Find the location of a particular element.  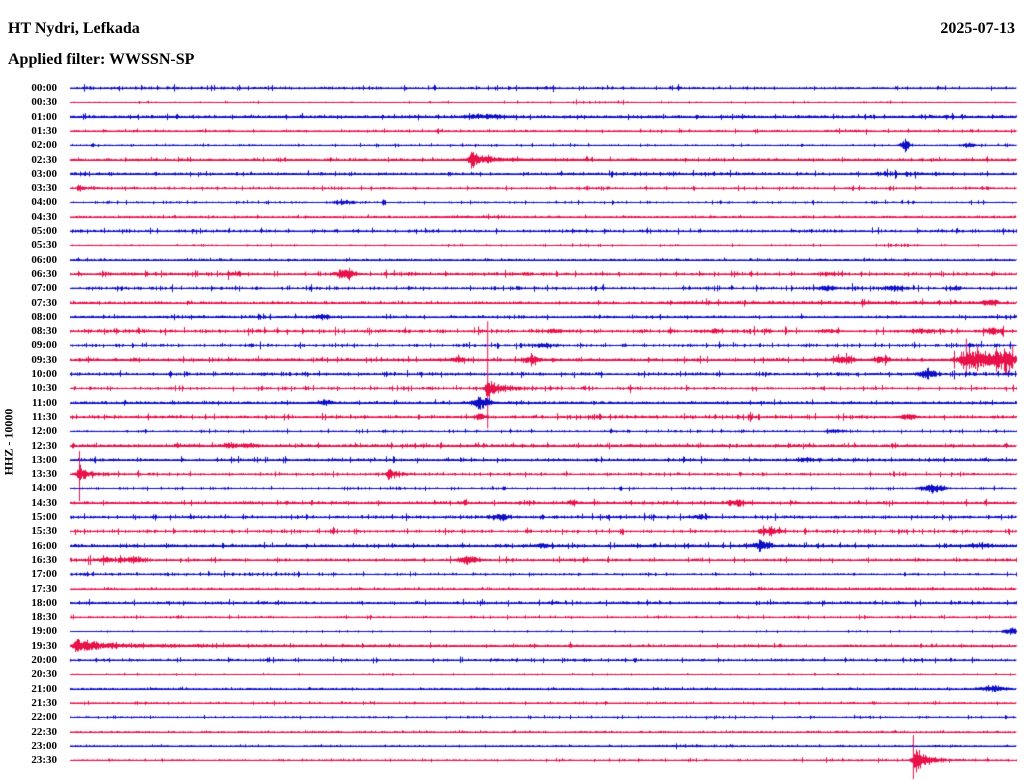

time-label-10:30: 10:30 is located at coordinates (44, 388).